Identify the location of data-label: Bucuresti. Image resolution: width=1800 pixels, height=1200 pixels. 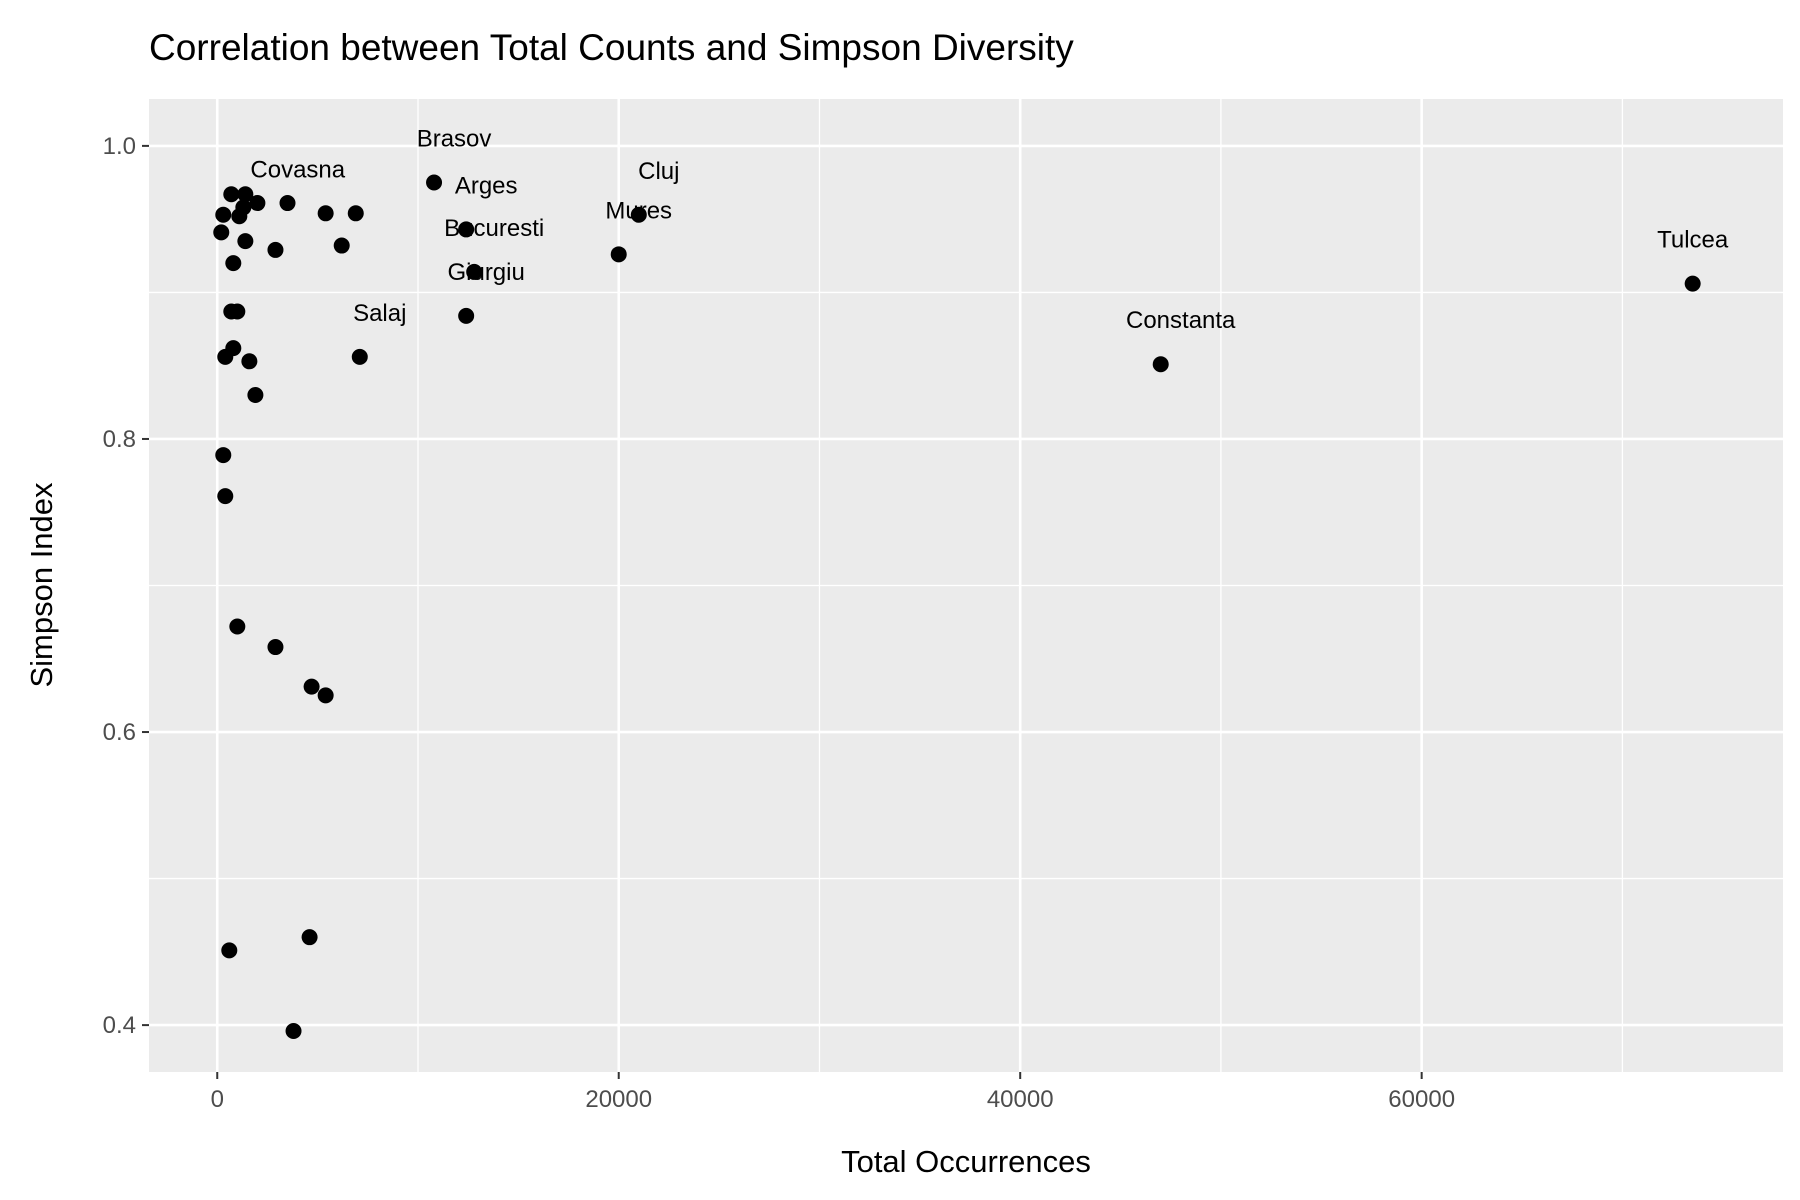
(494, 228).